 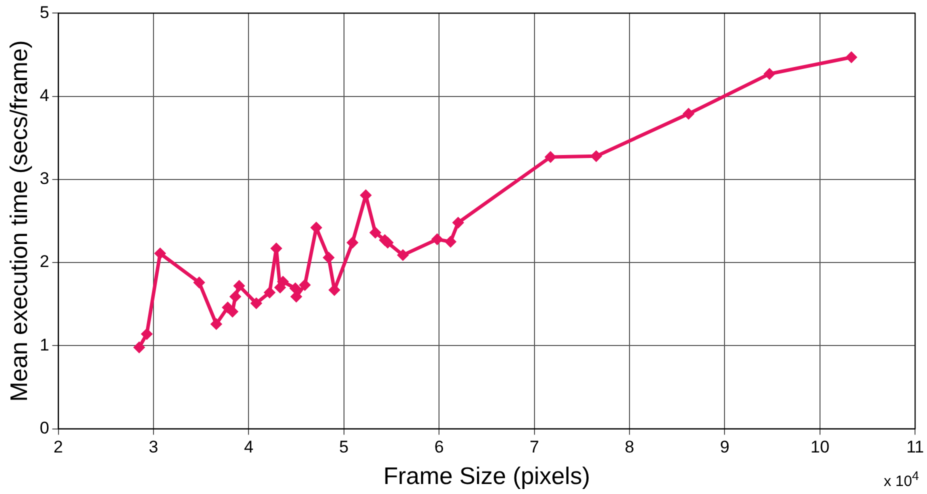 I want to click on x-axis-title: Frame Size (pixels), so click(x=486, y=476).